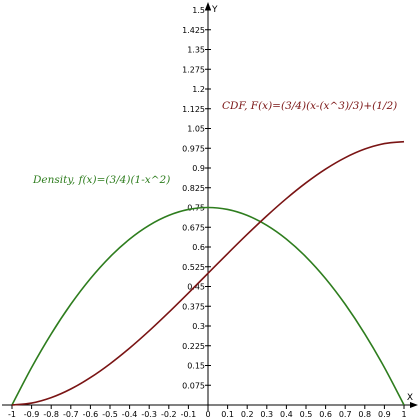  What do you see at coordinates (193, 227) in the screenshot?
I see `y-tick-label: 0.675` at bounding box center [193, 227].